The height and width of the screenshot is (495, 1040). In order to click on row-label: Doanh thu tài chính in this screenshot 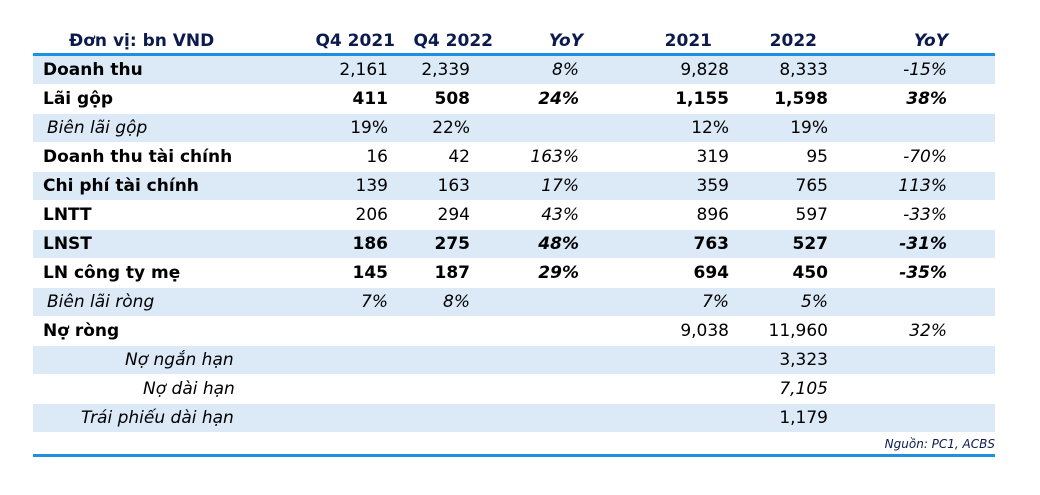, I will do `click(138, 157)`.